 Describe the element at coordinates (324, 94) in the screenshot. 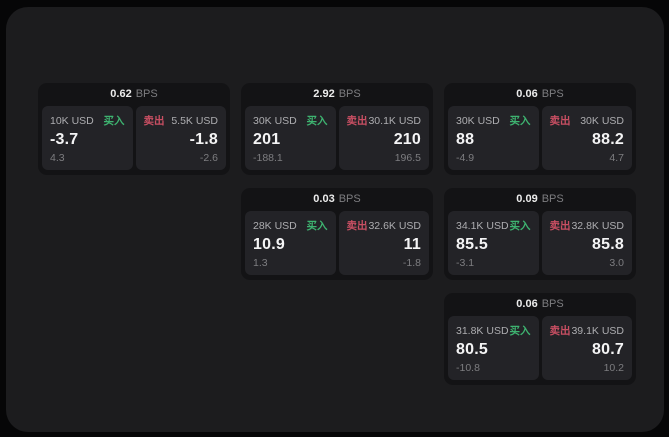

I see `bps-value: 2.92` at that location.